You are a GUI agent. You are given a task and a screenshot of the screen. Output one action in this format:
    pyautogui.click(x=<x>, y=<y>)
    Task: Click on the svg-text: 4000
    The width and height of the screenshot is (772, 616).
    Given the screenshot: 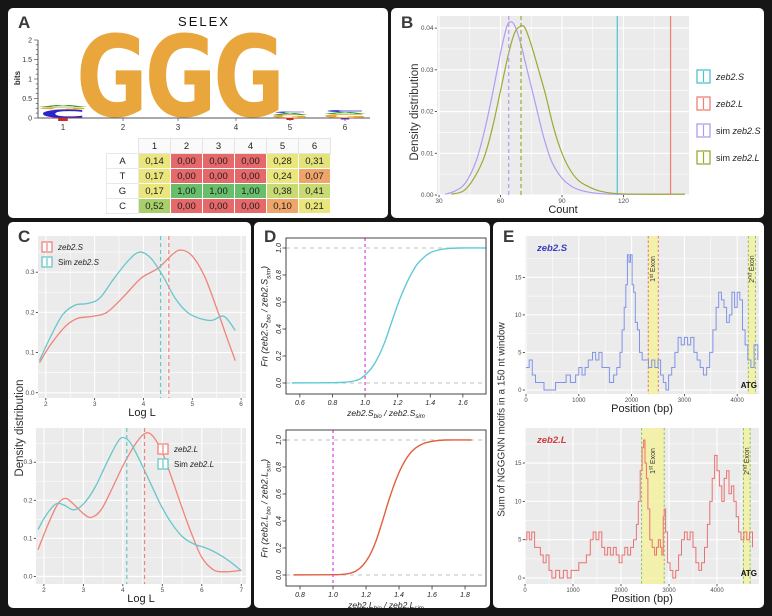 What is the action you would take?
    pyautogui.click(x=717, y=591)
    